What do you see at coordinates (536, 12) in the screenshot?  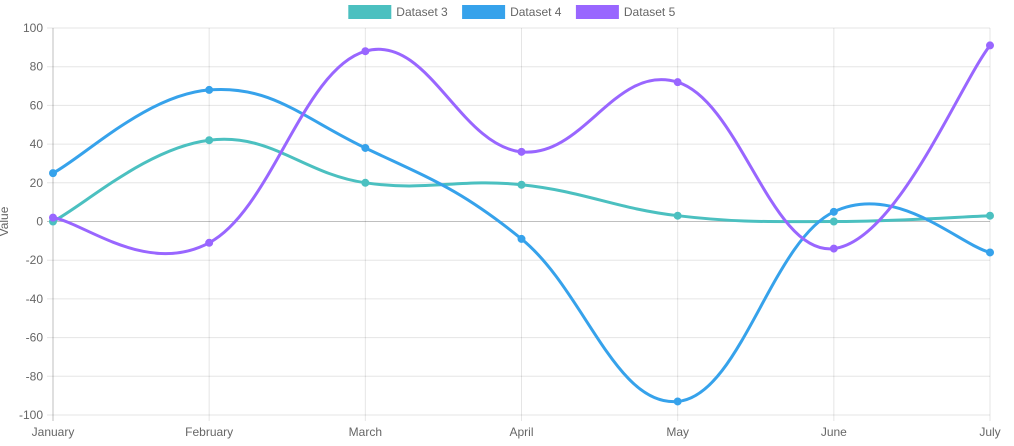 I see `legend-label: Dataset 4` at bounding box center [536, 12].